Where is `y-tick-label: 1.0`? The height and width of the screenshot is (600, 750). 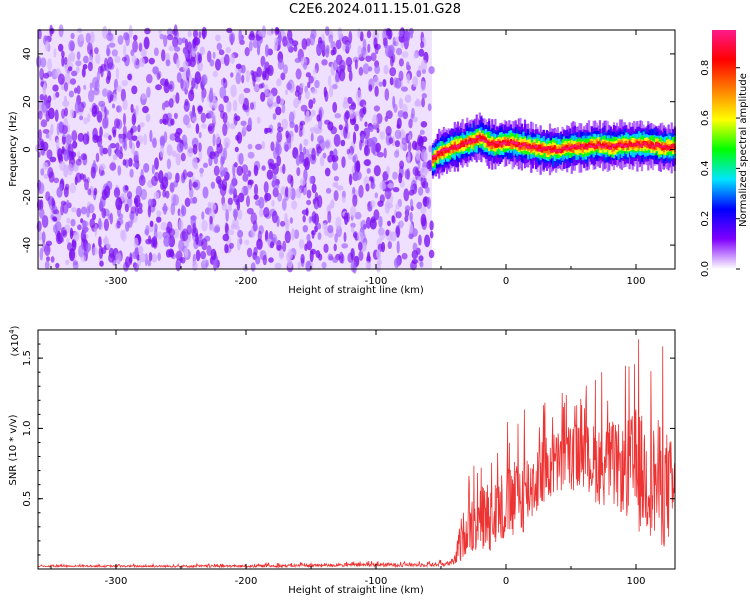
y-tick-label: 1.0 is located at coordinates (27, 428).